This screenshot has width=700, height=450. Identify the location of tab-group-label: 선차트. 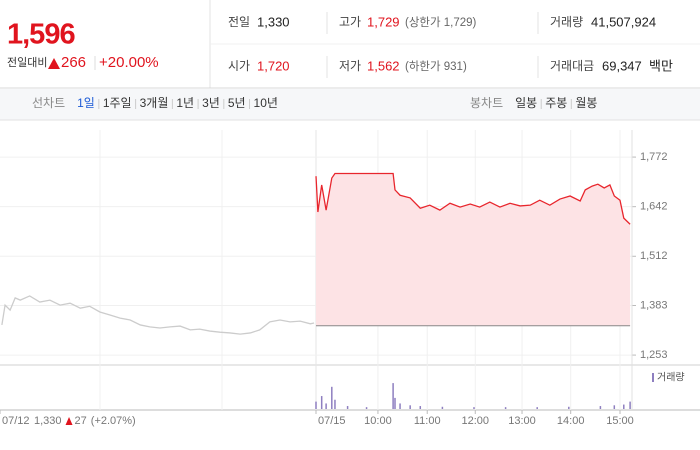
(48, 103).